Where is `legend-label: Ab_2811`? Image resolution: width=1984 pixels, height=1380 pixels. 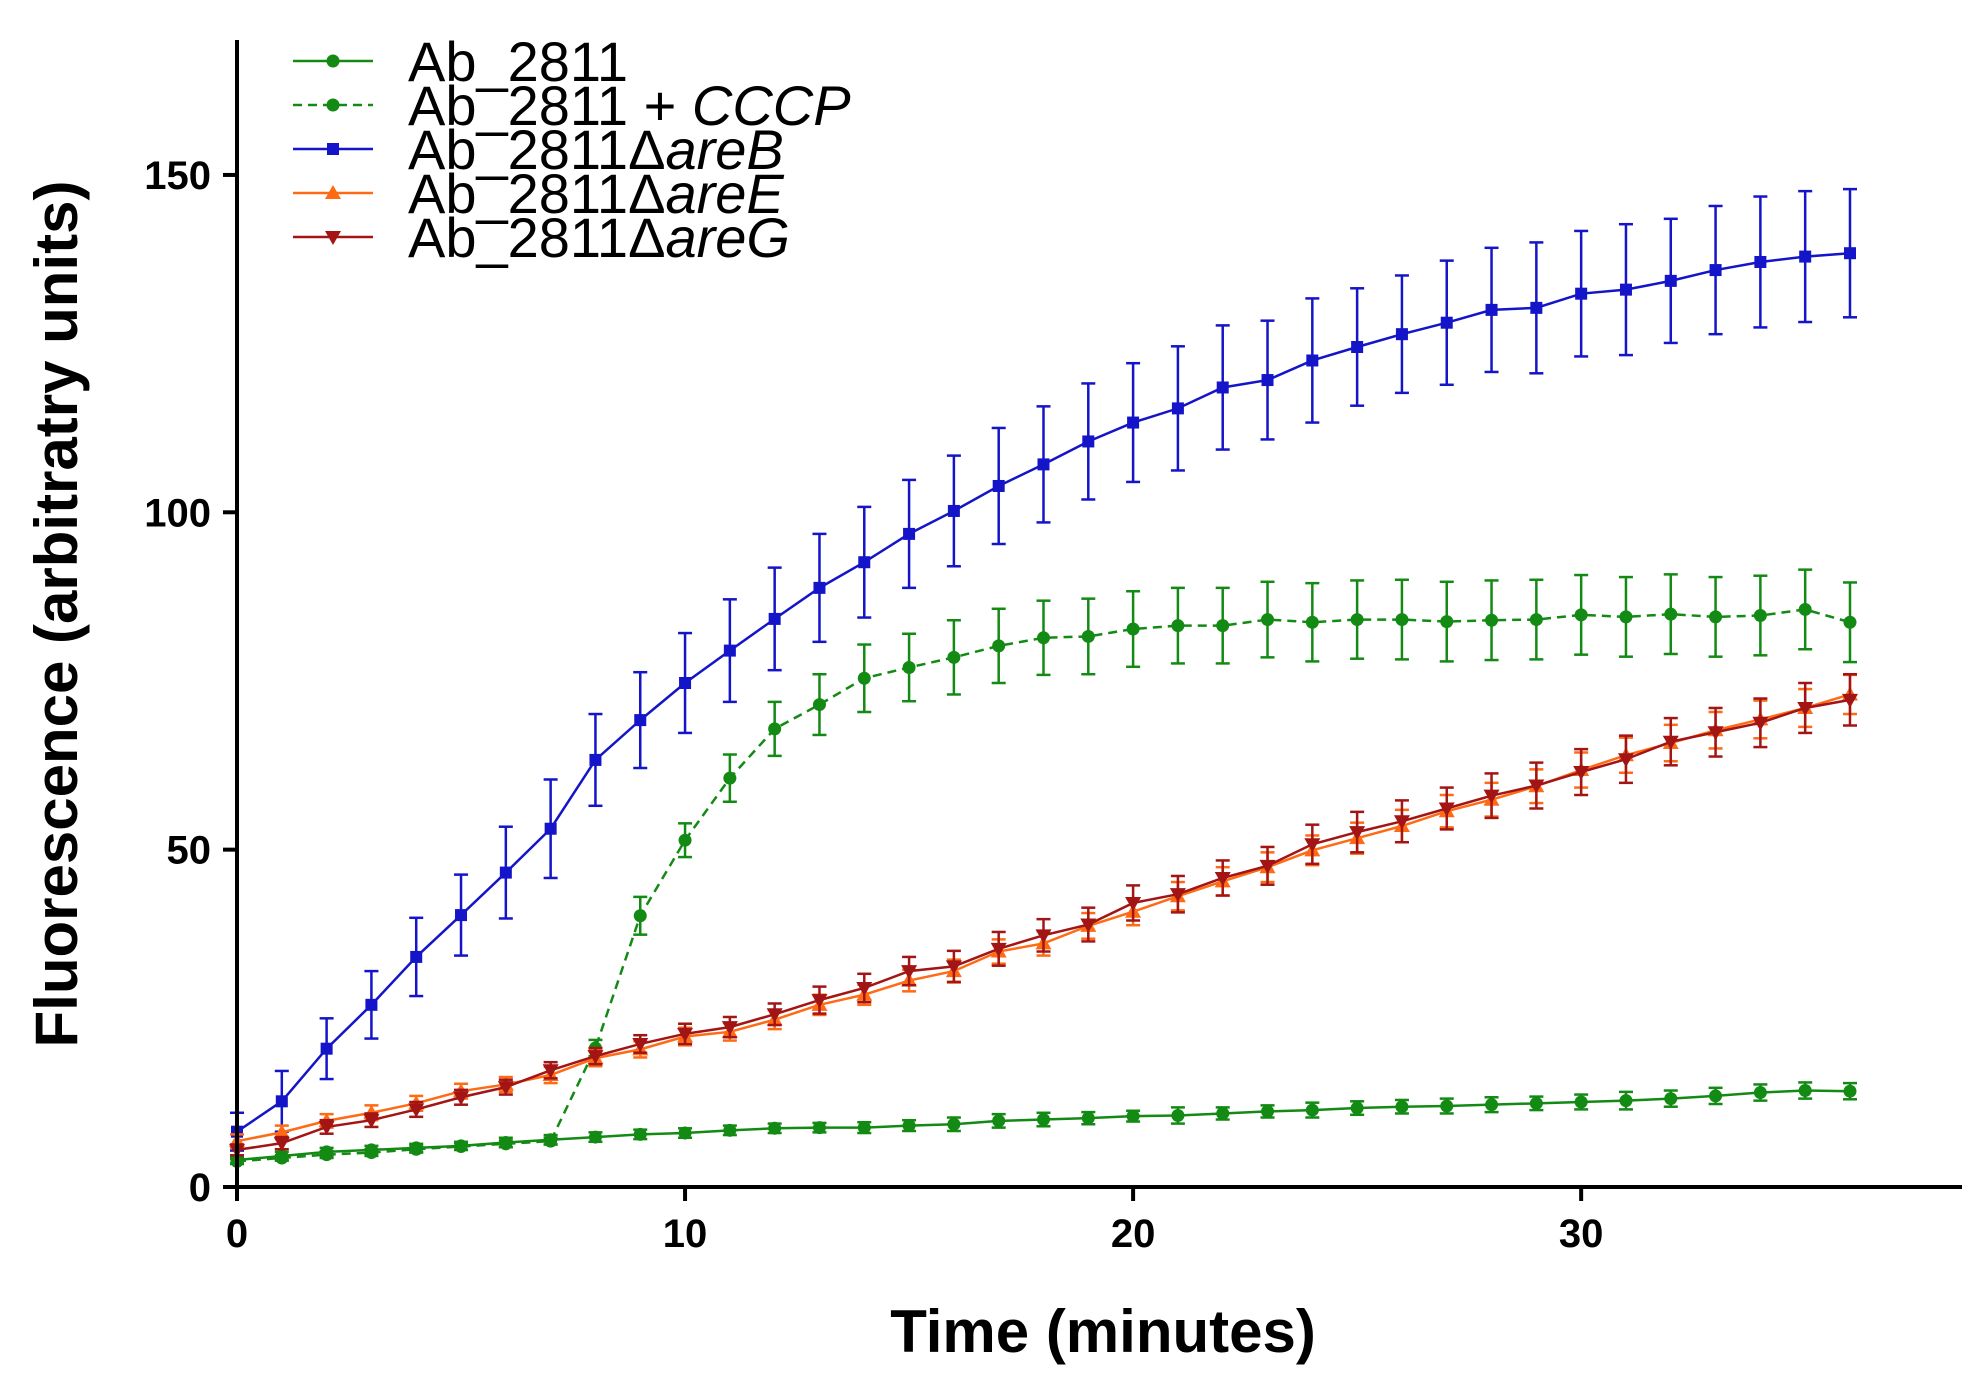 legend-label: Ab_2811 is located at coordinates (518, 61).